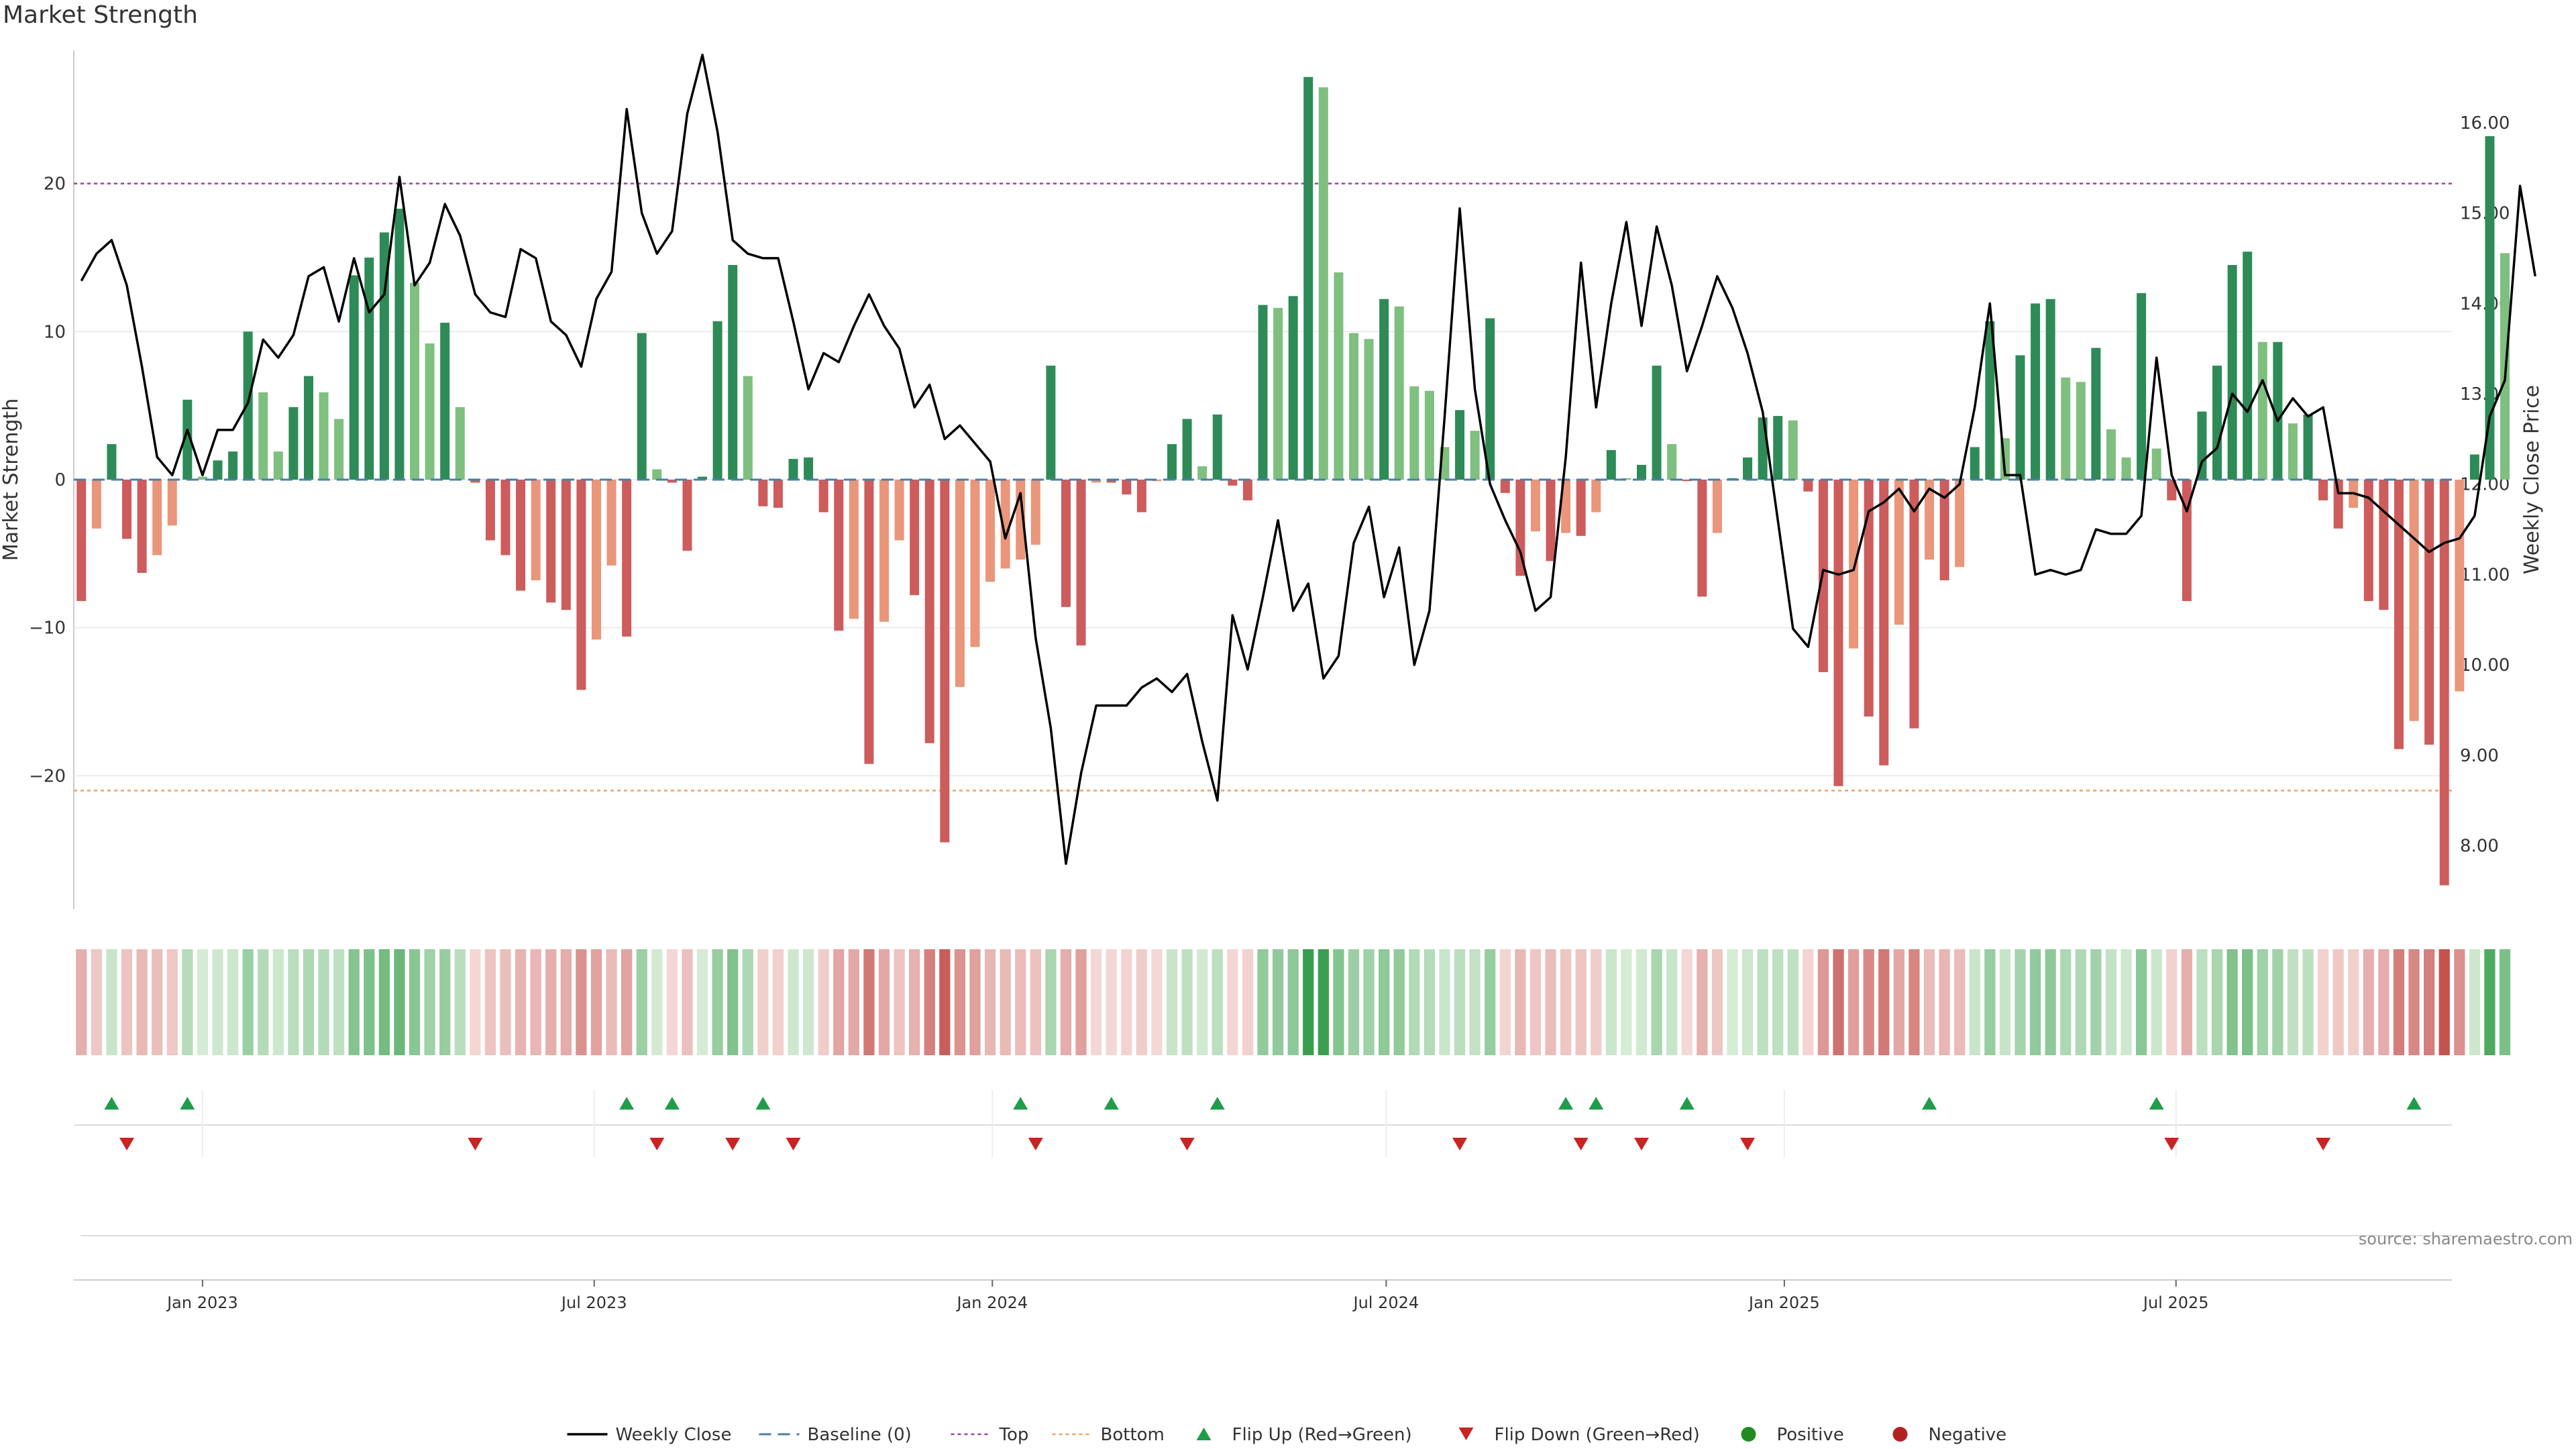 Image resolution: width=2576 pixels, height=1449 pixels. I want to click on x-tick-label: Jul 2023, so click(593, 1302).